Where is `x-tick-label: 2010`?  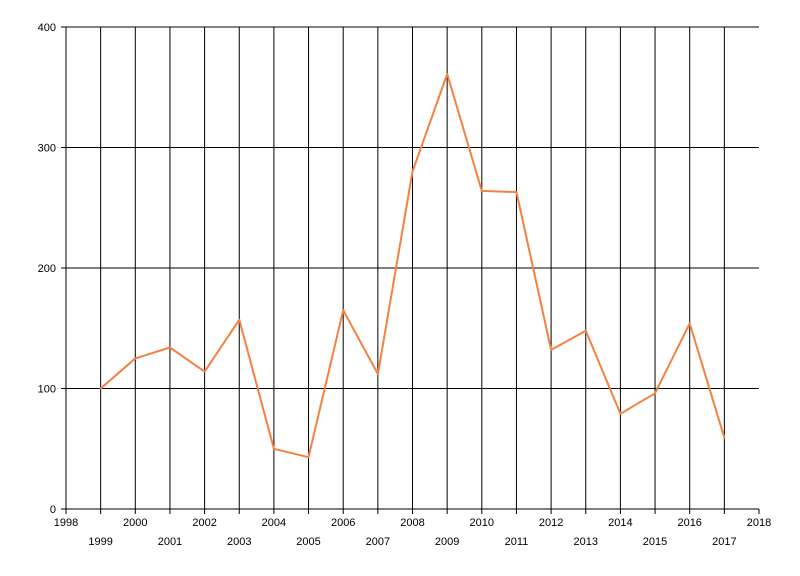 x-tick-label: 2010 is located at coordinates (482, 523).